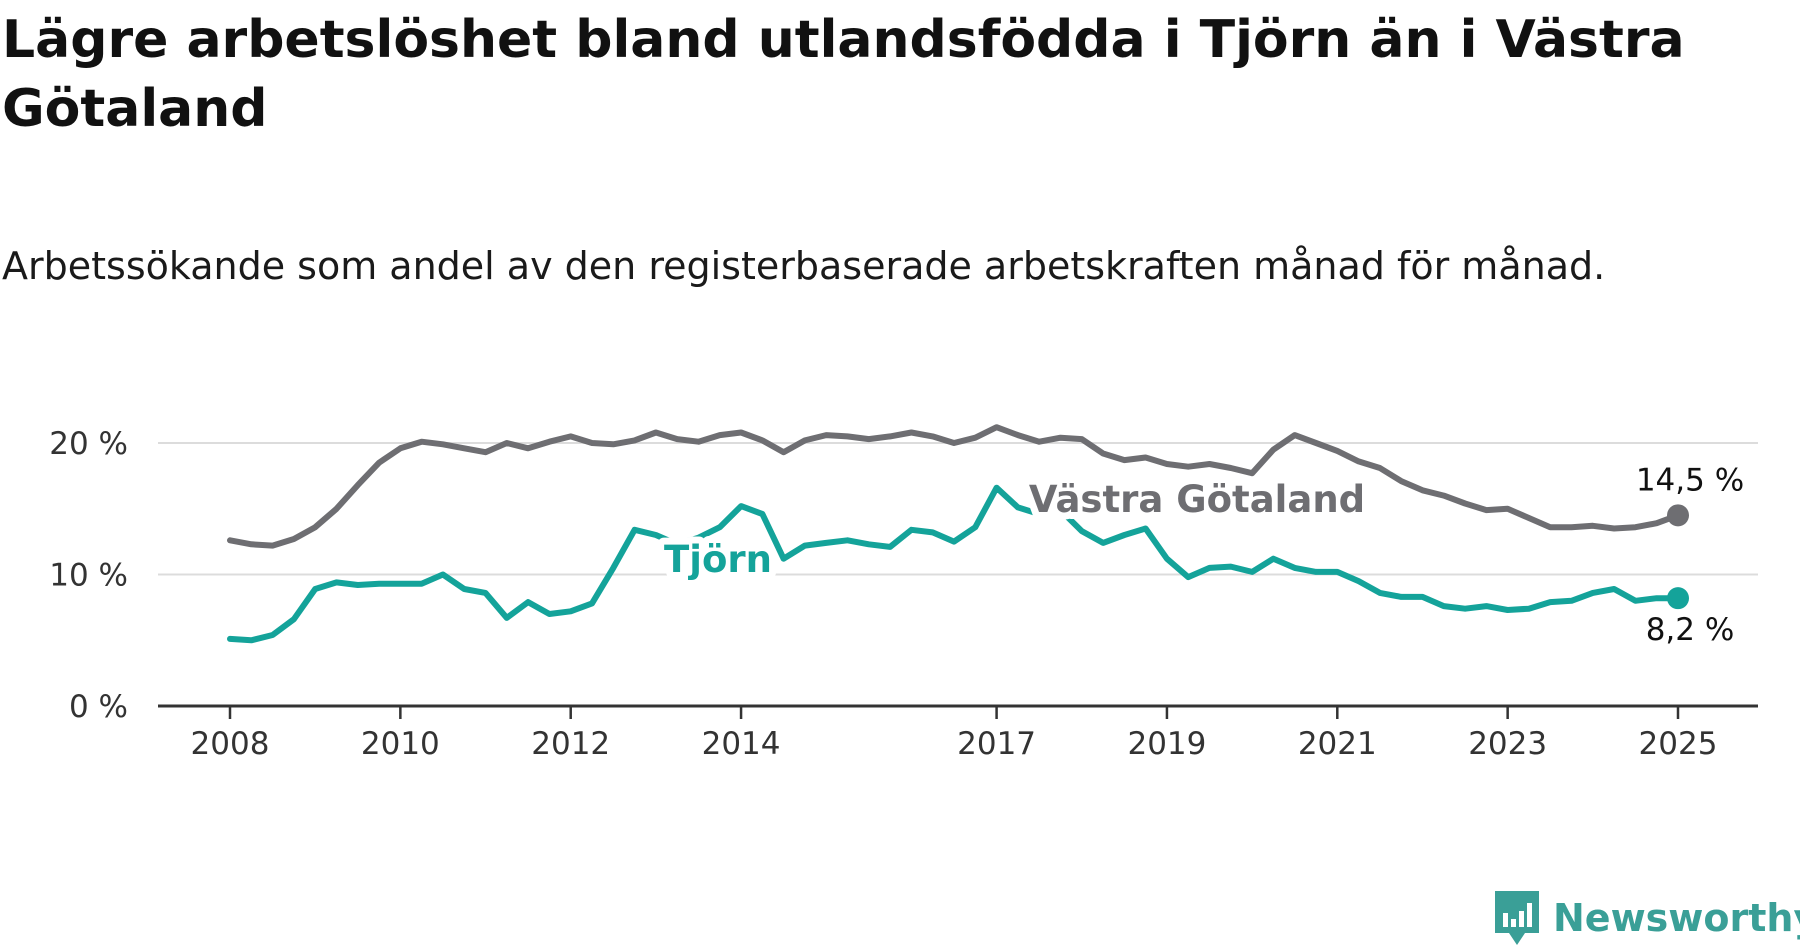 Image resolution: width=1800 pixels, height=948 pixels. I want to click on y-axis-ticks: 0 % 10 % 20 %, so click(88, 575).